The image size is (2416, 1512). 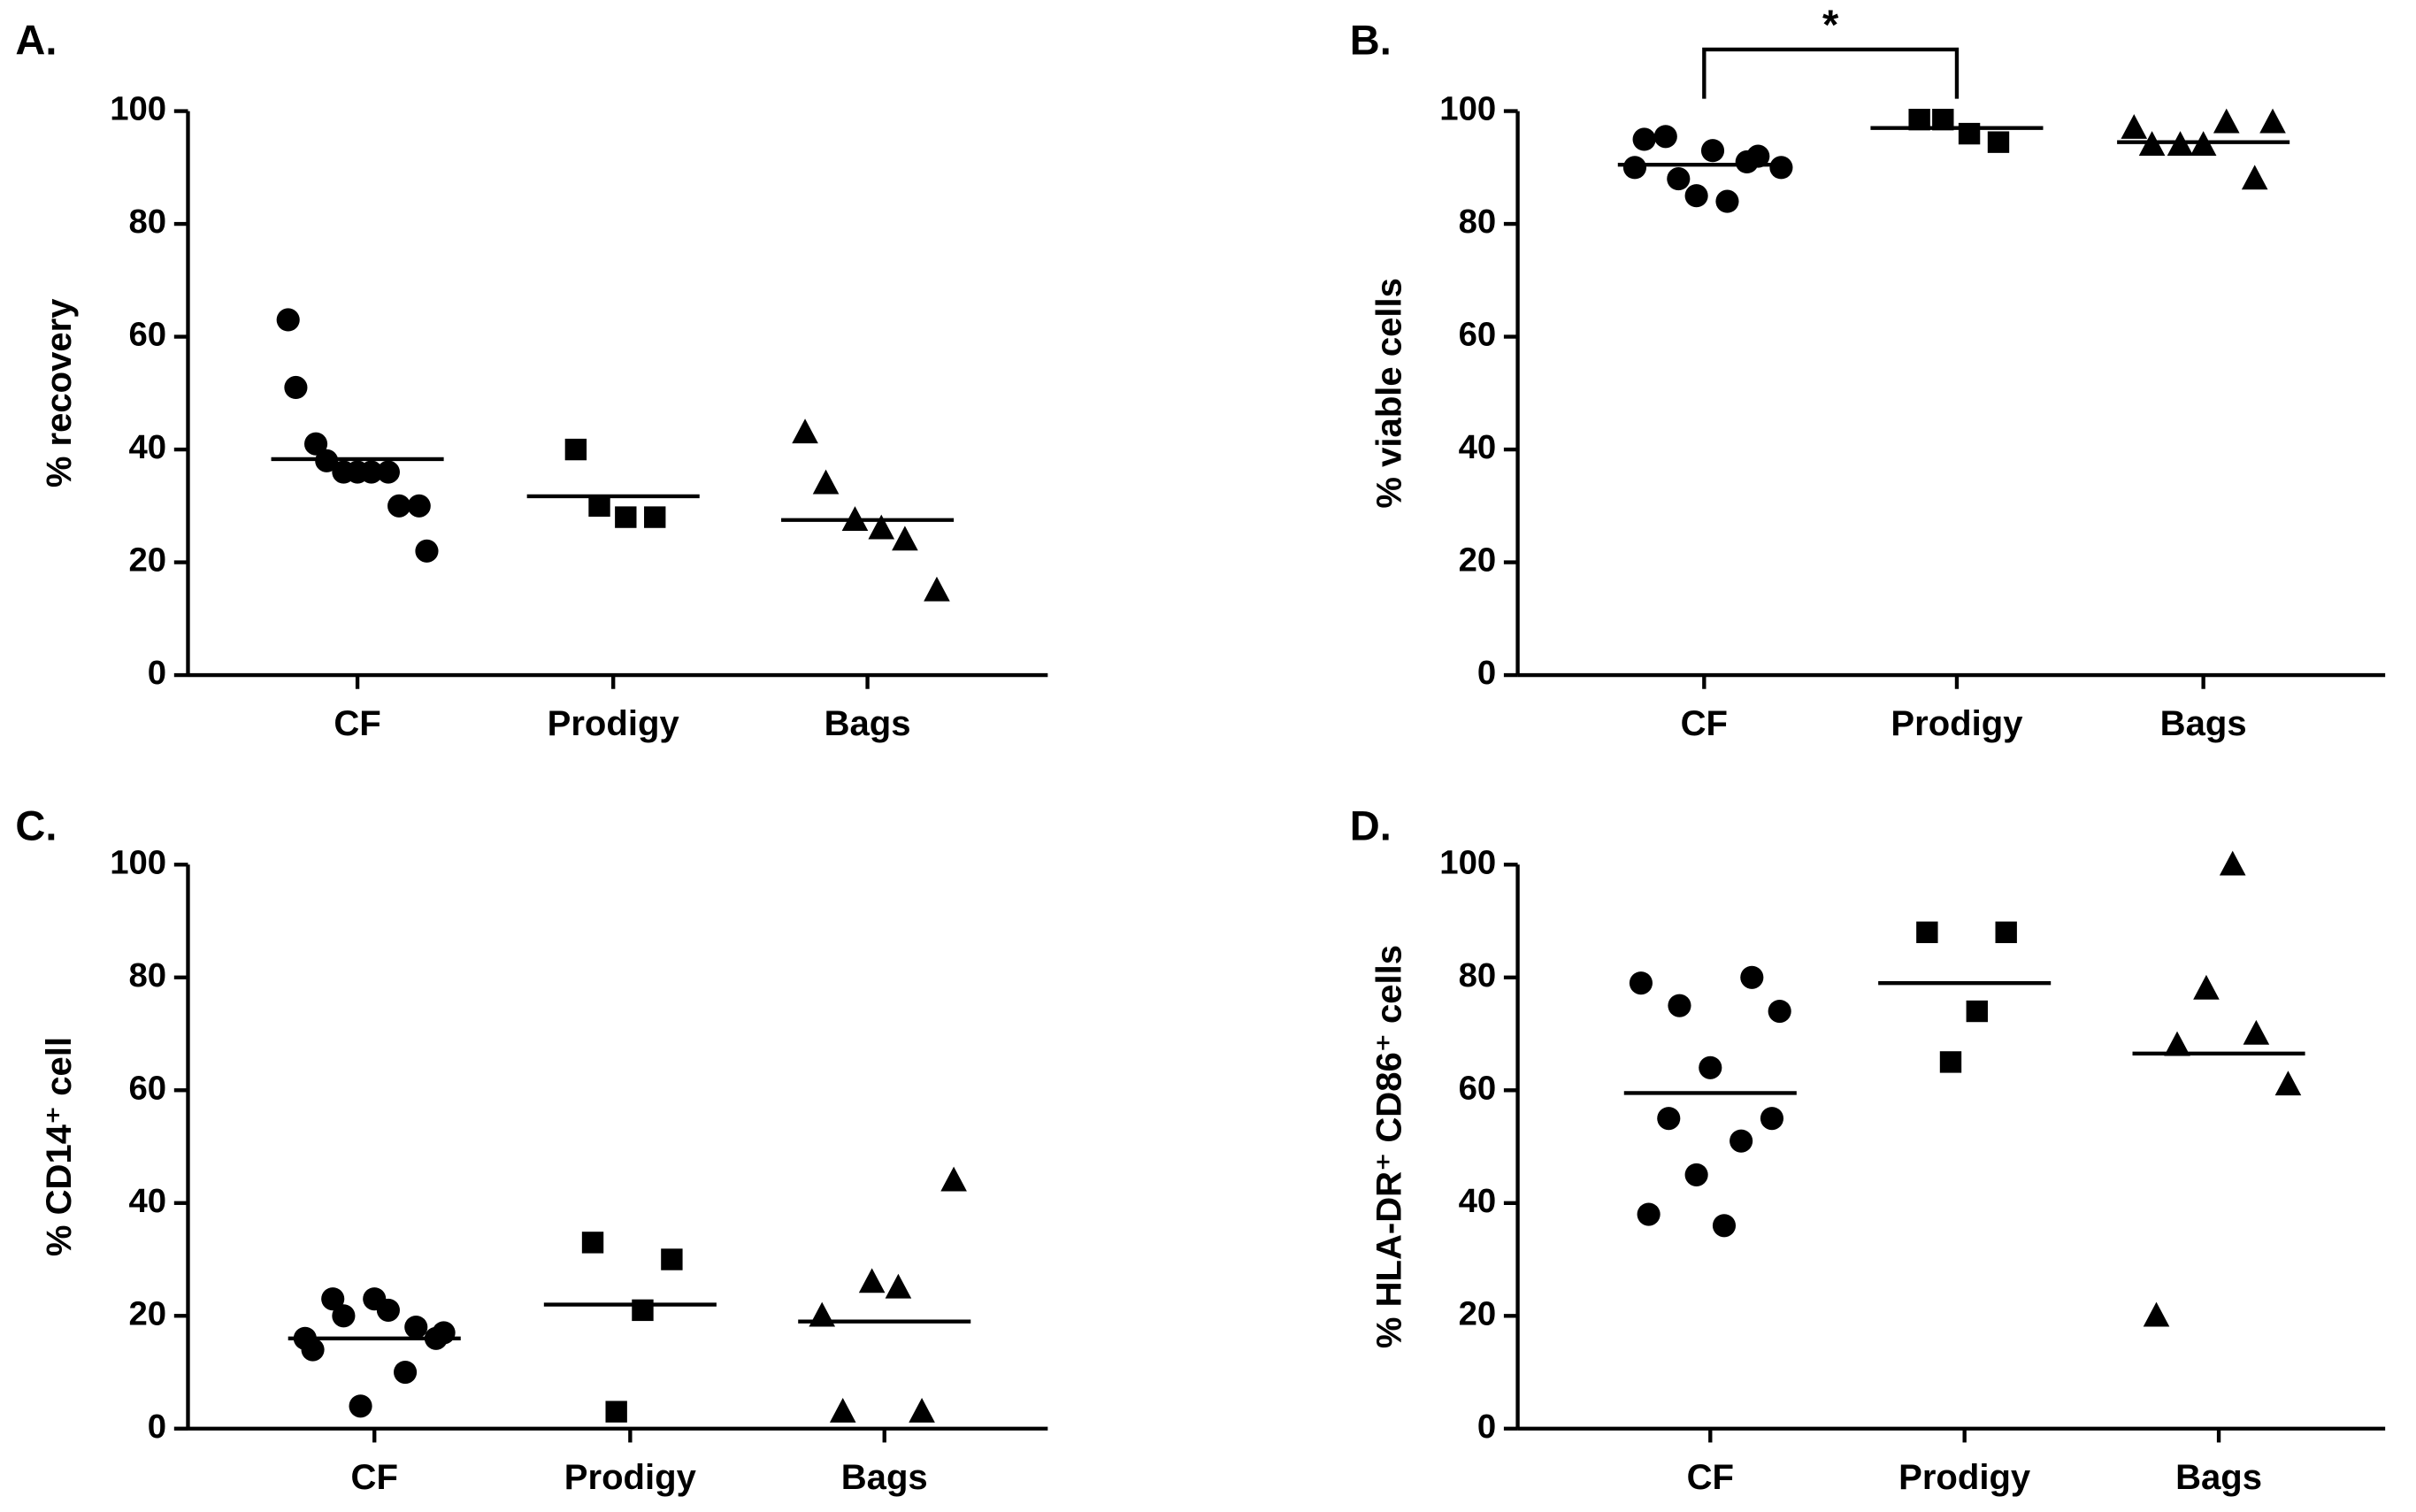 What do you see at coordinates (60, 392) in the screenshot?
I see `y-axis-label: % recovery` at bounding box center [60, 392].